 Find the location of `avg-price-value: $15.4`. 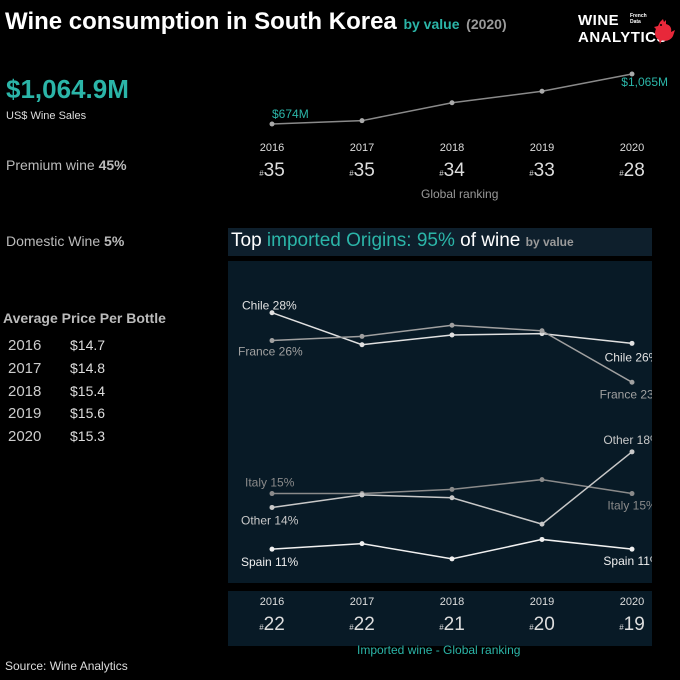

avg-price-value: $15.4 is located at coordinates (88, 391).